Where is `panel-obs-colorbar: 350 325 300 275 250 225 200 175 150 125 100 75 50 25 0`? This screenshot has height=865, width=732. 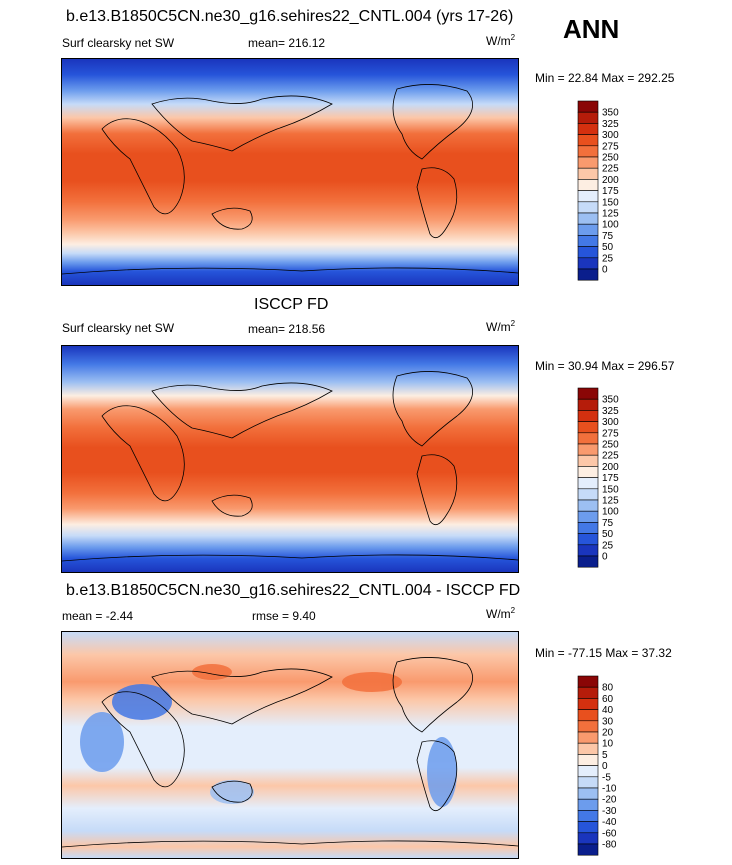
panel-obs-colorbar: 350 325 300 275 250 225 200 175 150 125 100 75 50 25 0 is located at coordinates (617, 478).